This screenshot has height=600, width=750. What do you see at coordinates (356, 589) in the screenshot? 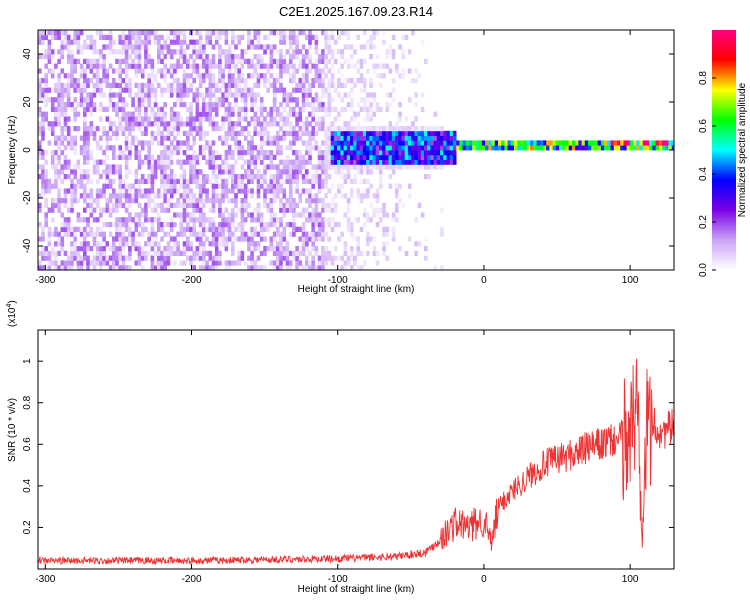
I see `bottom-x-axis-label: Height of straight line (km)` at bounding box center [356, 589].